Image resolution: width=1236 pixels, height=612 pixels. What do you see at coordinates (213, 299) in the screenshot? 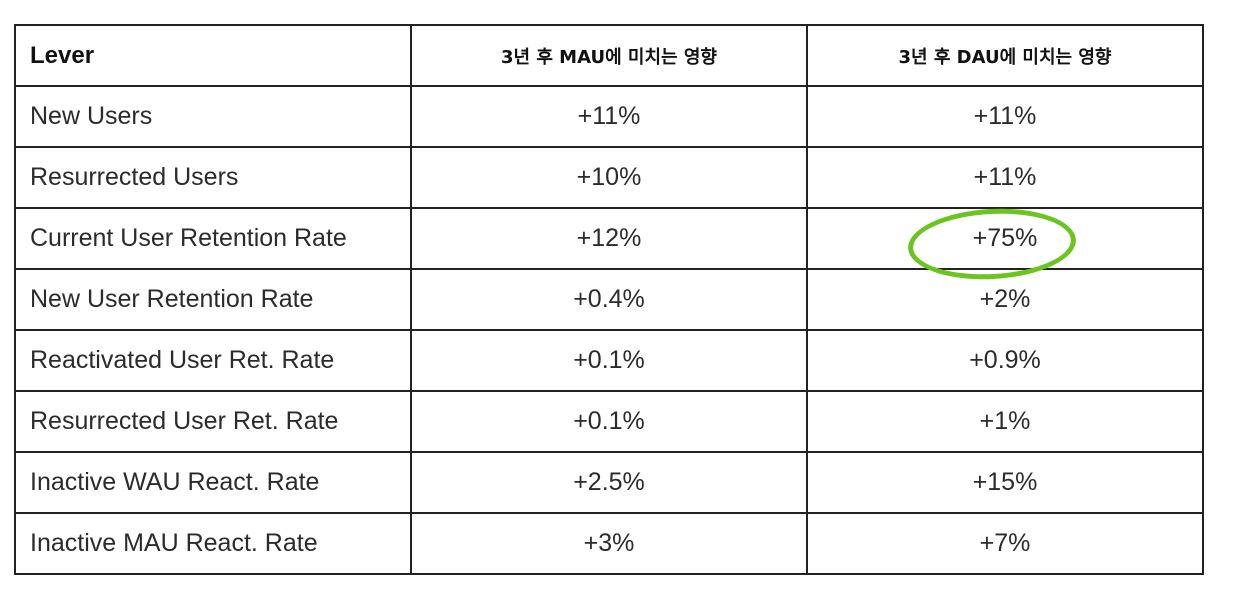
I see `lever-cell: New User Retention Rate` at bounding box center [213, 299].